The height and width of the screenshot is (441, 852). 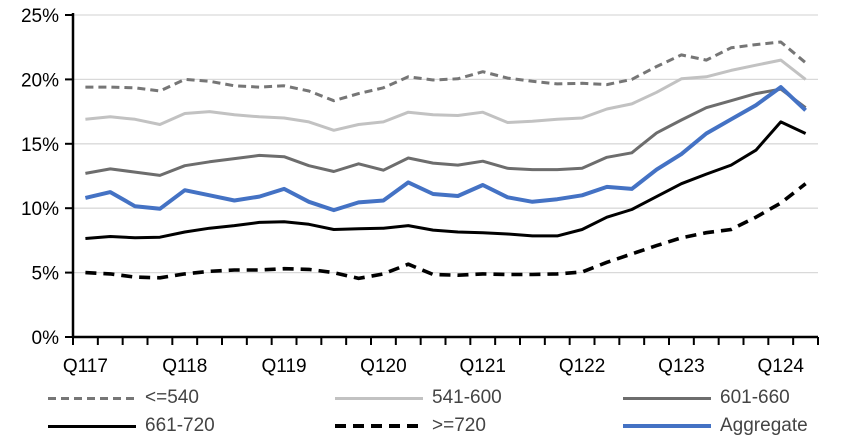 I want to click on y-tick-label: 0%, so click(x=46, y=338).